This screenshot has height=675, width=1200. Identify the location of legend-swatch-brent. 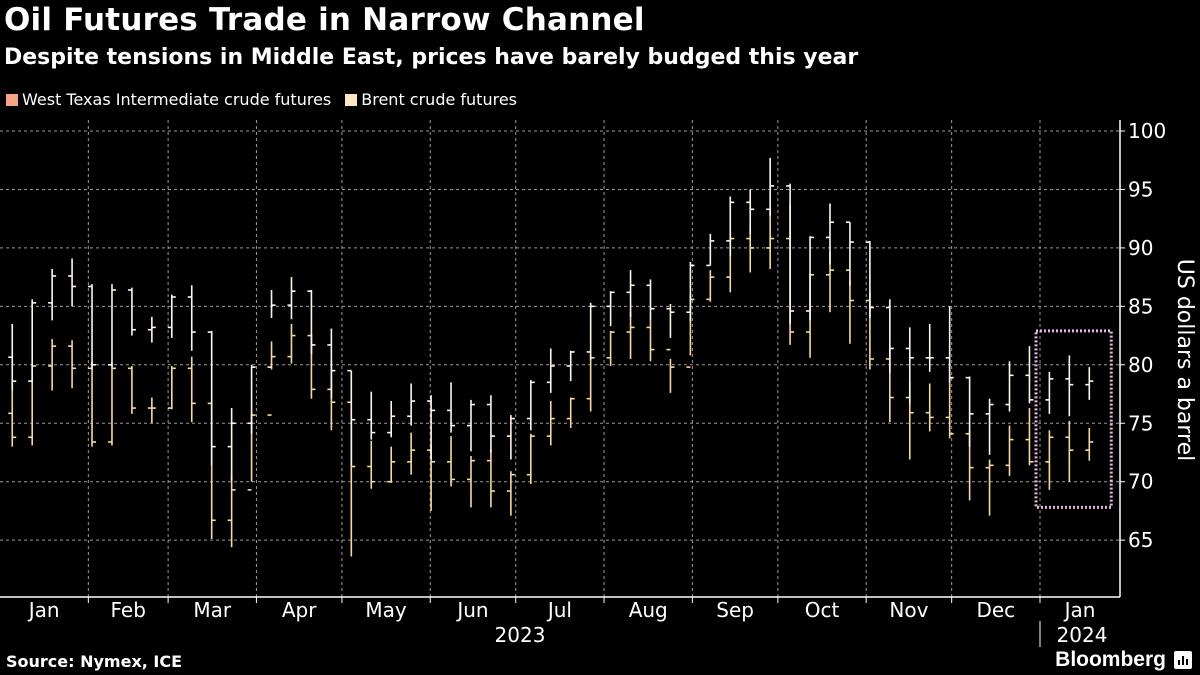
(351, 99).